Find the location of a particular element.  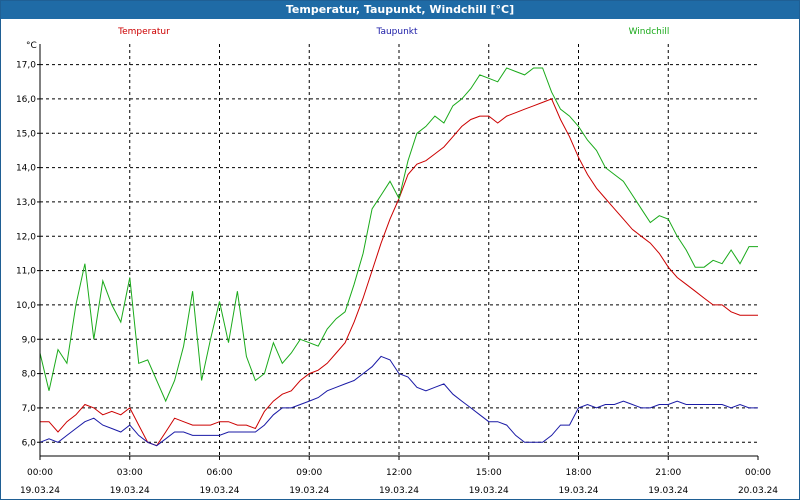

y-tick-label: 9,0 is located at coordinates (29, 340).